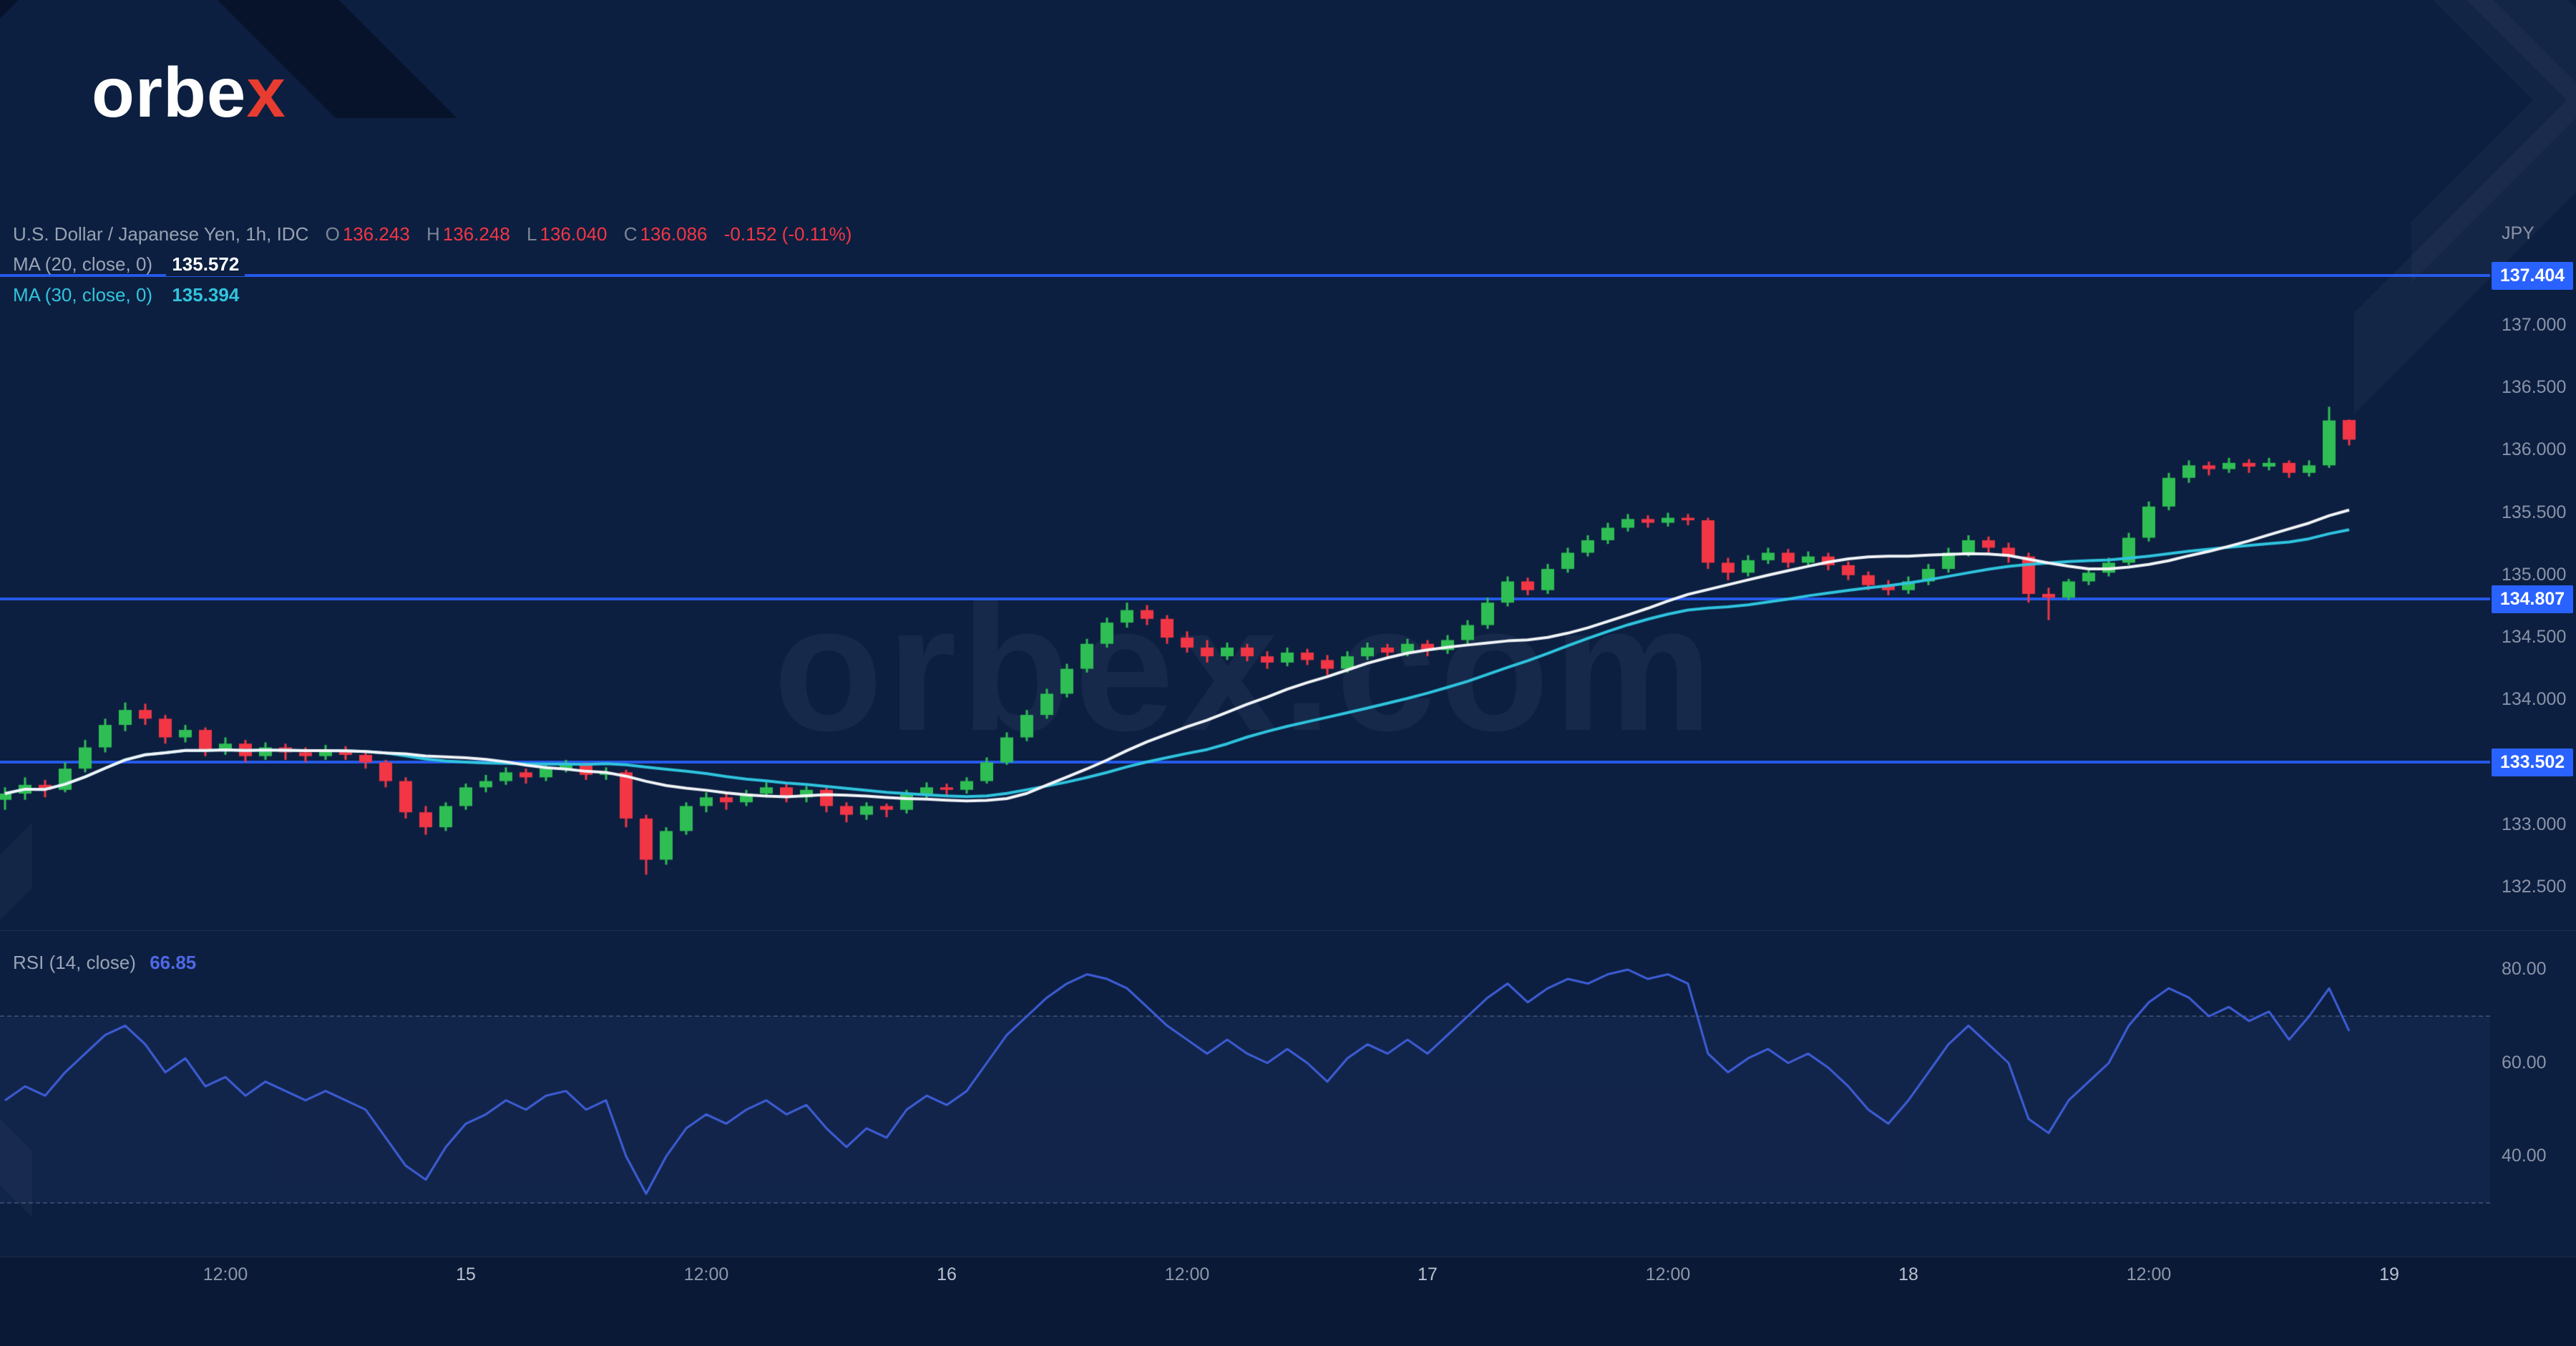 The image size is (2576, 1346). What do you see at coordinates (1288, 1301) in the screenshot?
I see `time-axis: 12:00 15 12:00 16 12:00 17 12:00 18 12:00 19` at bounding box center [1288, 1301].